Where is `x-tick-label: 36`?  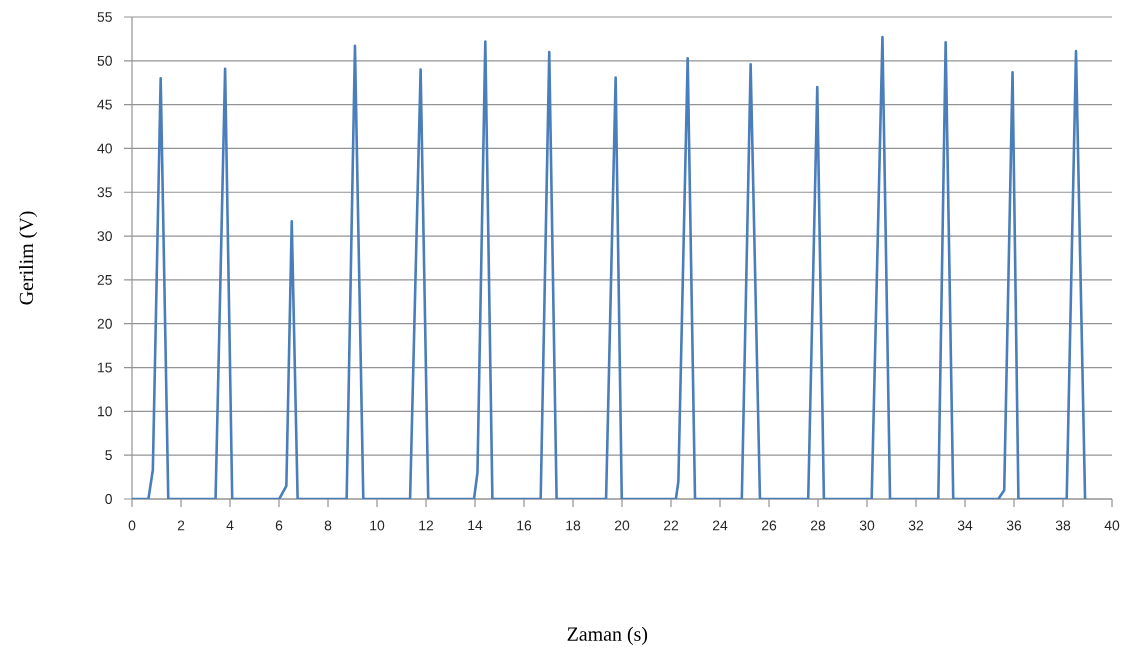 x-tick-label: 36 is located at coordinates (1014, 525).